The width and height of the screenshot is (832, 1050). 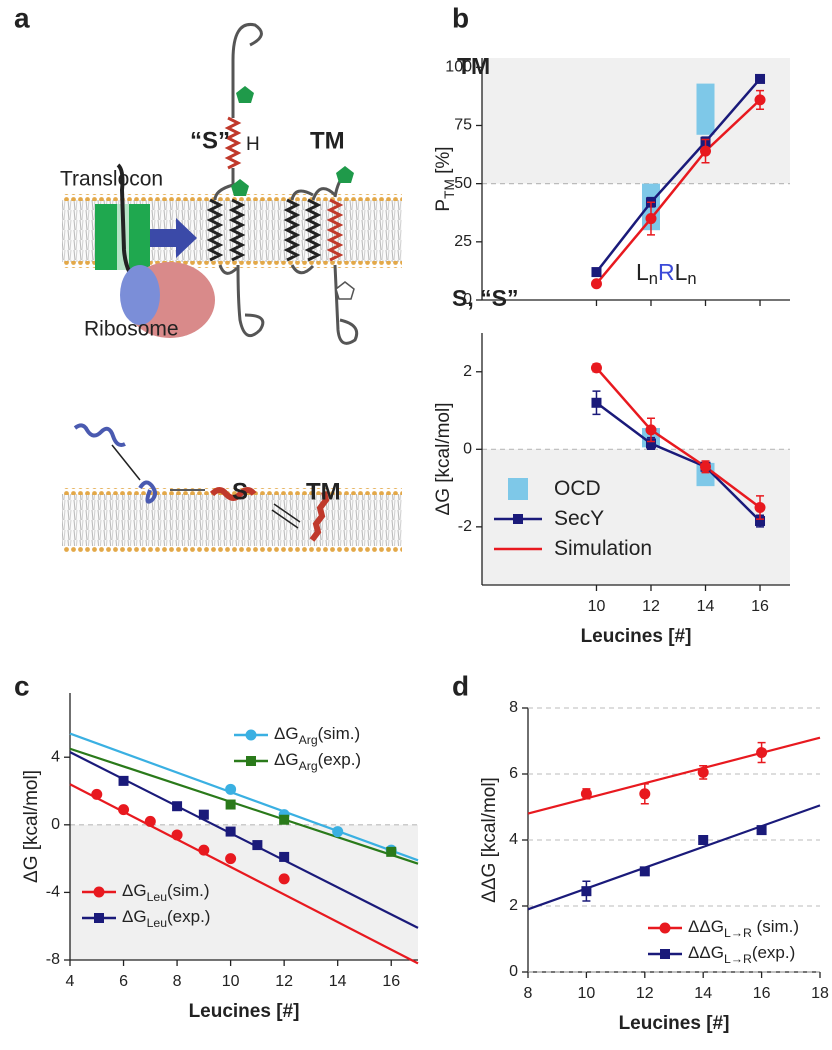 What do you see at coordinates (577, 488) in the screenshot?
I see `legend-label: OCD` at bounding box center [577, 488].